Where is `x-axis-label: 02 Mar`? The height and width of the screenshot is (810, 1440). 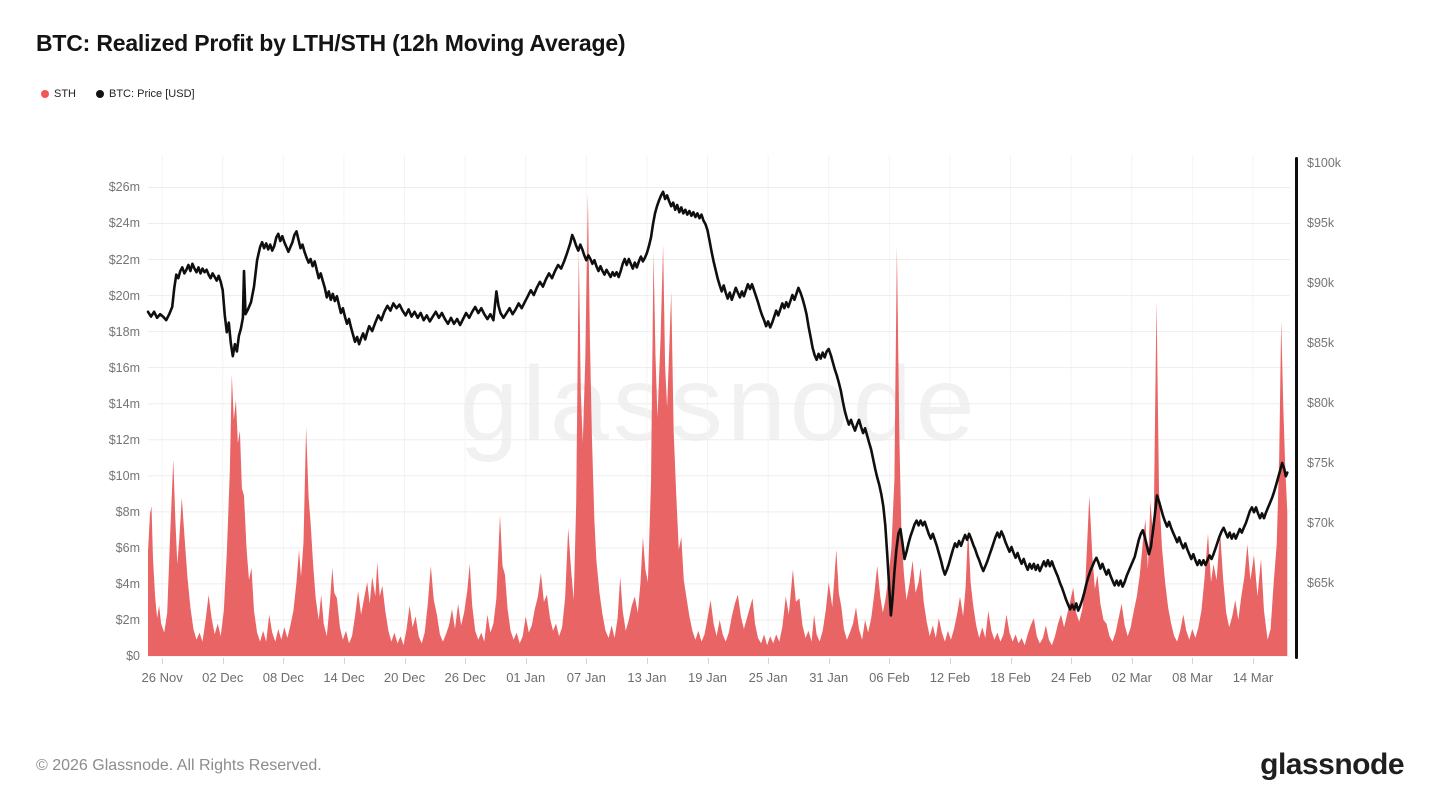
x-axis-label: 02 Mar is located at coordinates (1131, 677).